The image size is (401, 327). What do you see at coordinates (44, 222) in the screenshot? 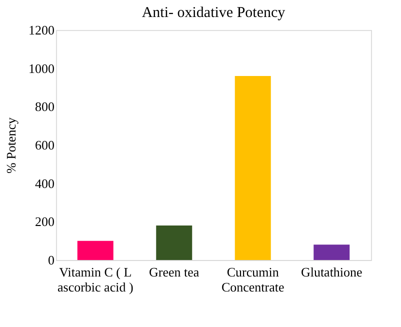
I see `y-tick-label: 200` at bounding box center [44, 222].